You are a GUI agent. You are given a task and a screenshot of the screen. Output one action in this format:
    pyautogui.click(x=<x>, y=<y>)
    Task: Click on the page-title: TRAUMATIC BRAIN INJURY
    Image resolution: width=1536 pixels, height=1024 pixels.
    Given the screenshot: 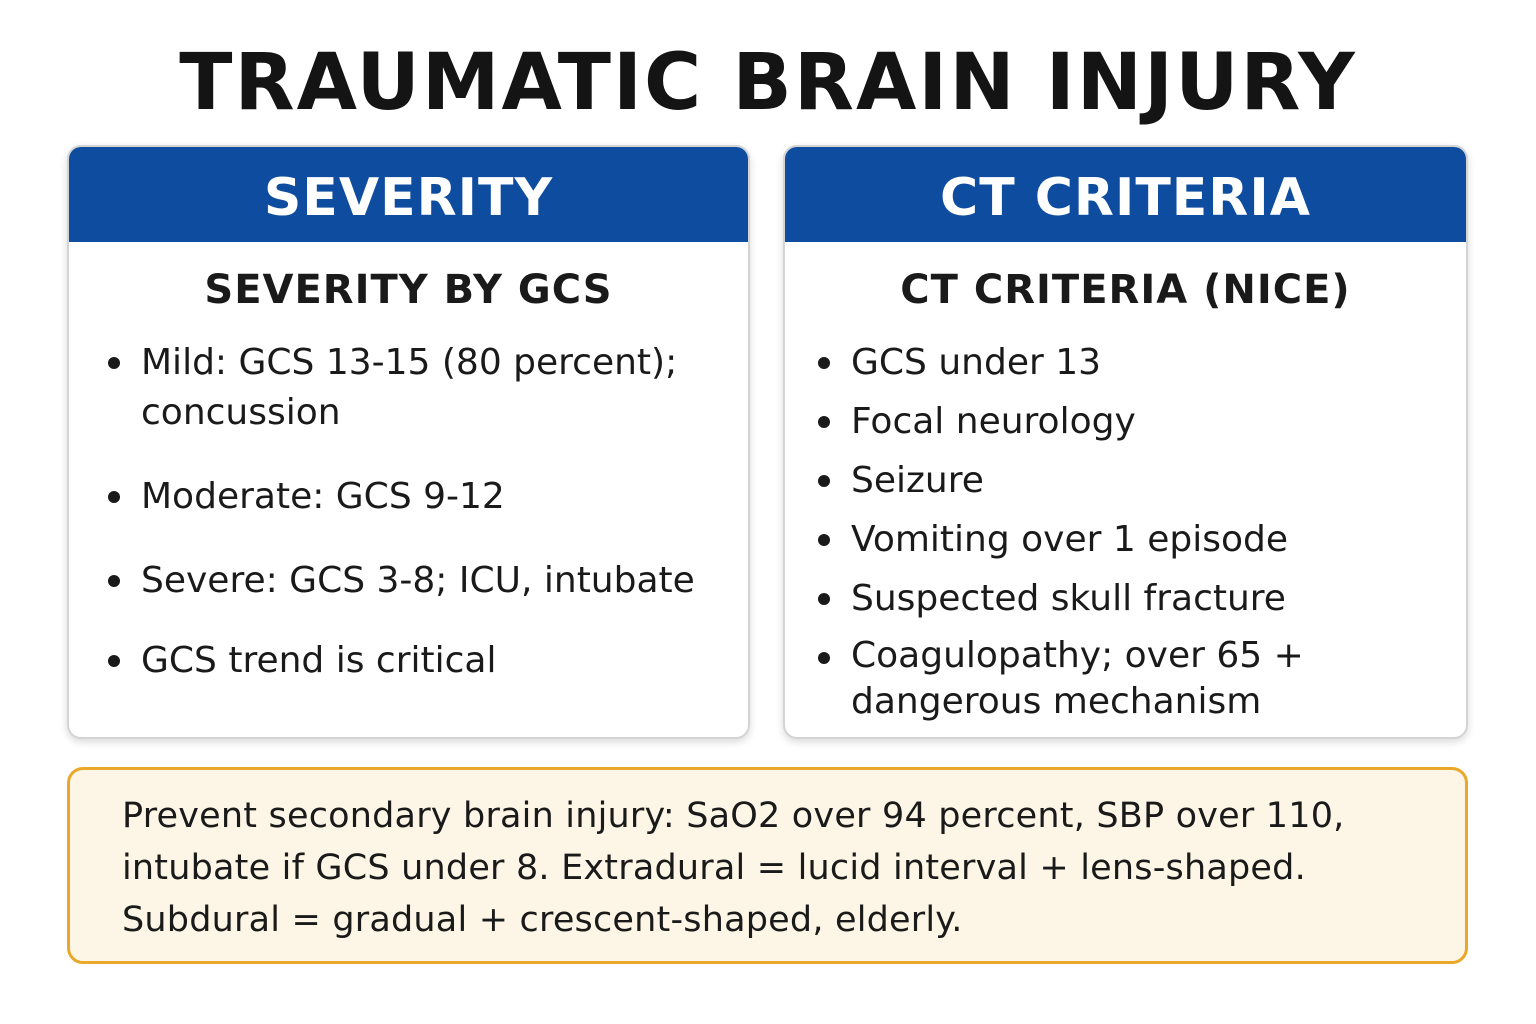 What is the action you would take?
    pyautogui.click(x=768, y=83)
    